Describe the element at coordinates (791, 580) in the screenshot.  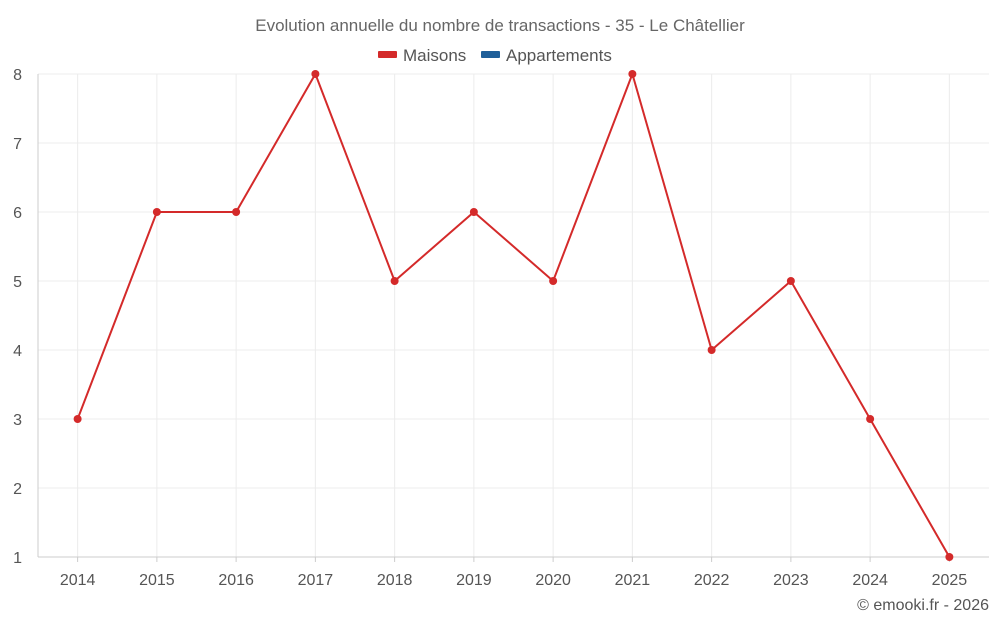
I see `x-tick-label: 2023` at that location.